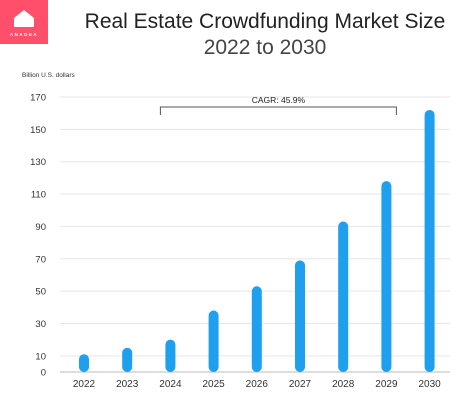 This screenshot has height=403, width=474. What do you see at coordinates (40, 259) in the screenshot?
I see `y-tick-label: 70` at bounding box center [40, 259].